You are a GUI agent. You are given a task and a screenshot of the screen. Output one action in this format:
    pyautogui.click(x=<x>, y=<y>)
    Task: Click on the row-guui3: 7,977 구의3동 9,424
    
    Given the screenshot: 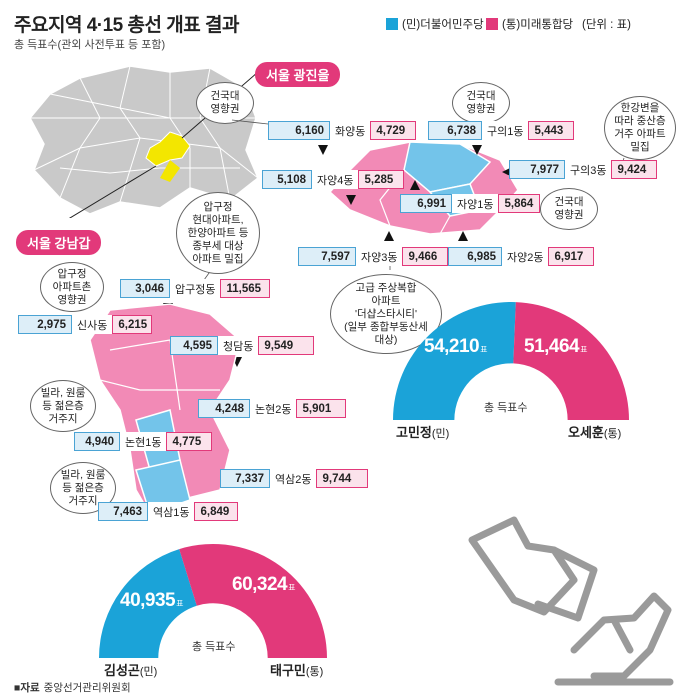 What is the action you would take?
    pyautogui.click(x=583, y=169)
    